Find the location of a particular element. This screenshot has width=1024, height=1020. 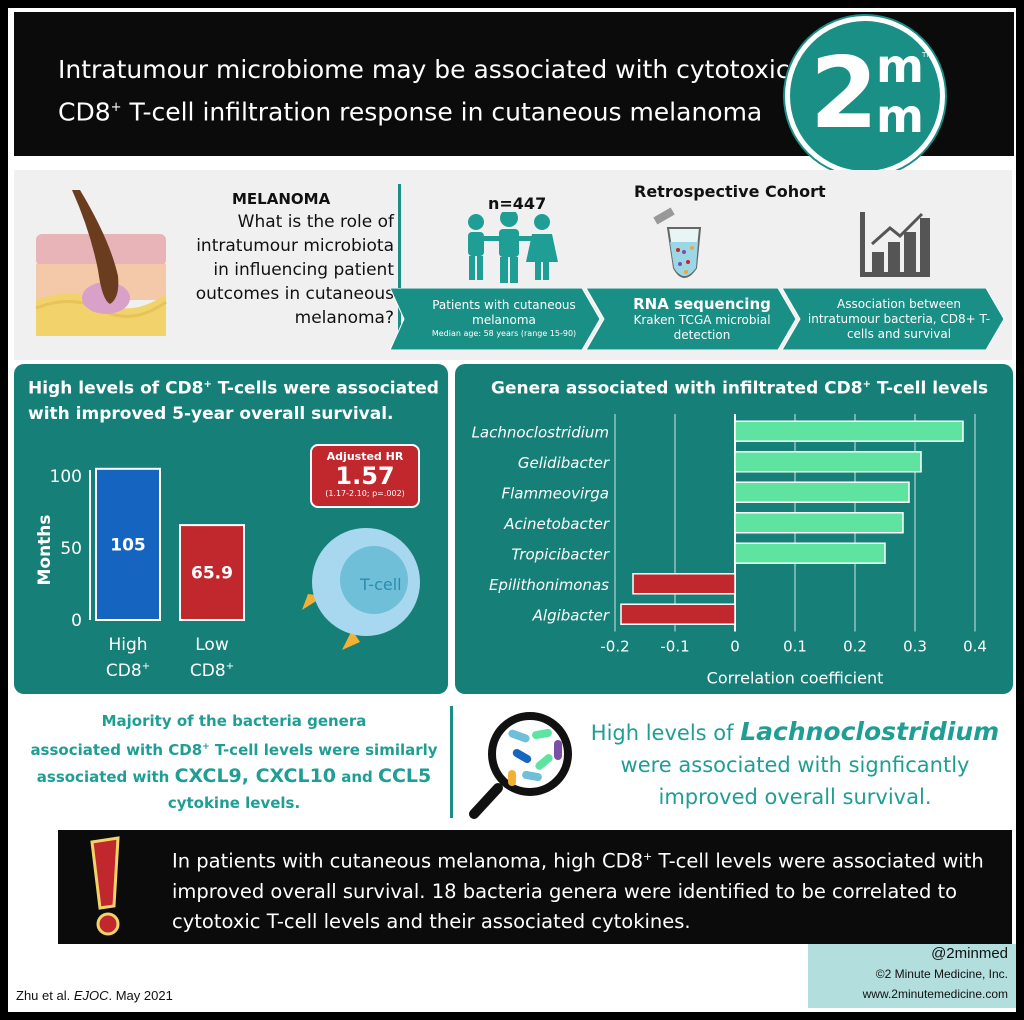

exclamation-icon is located at coordinates (105, 886).